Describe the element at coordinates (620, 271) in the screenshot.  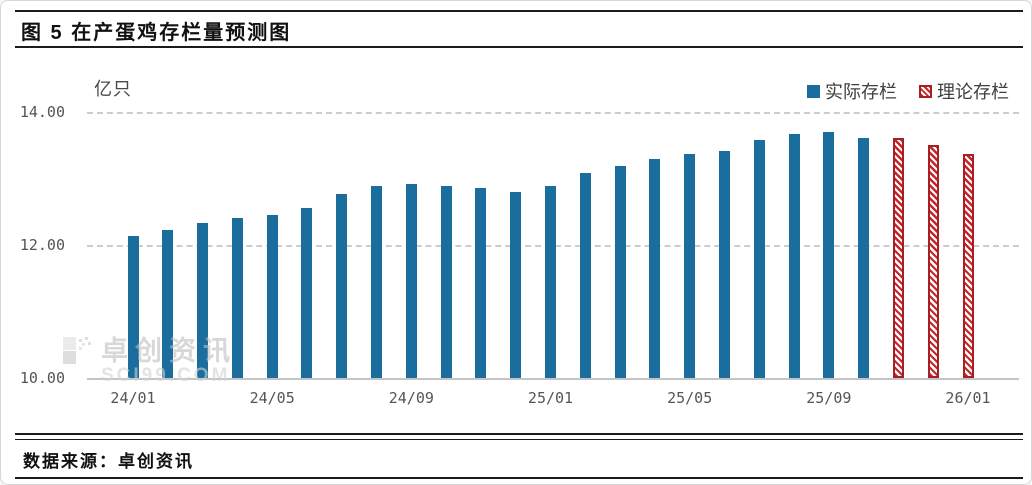
I see `bar-实际存栏-25/03` at that location.